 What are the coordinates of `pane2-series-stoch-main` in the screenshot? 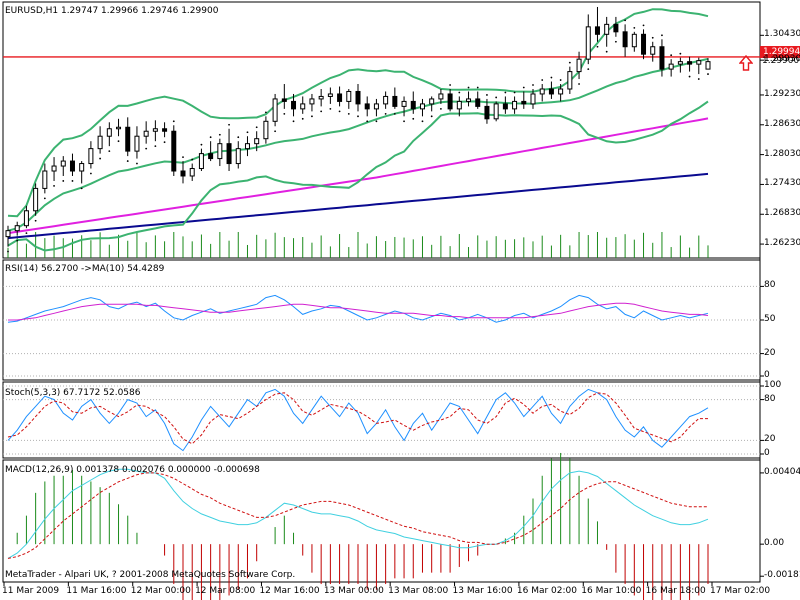 It's located at (358, 420).